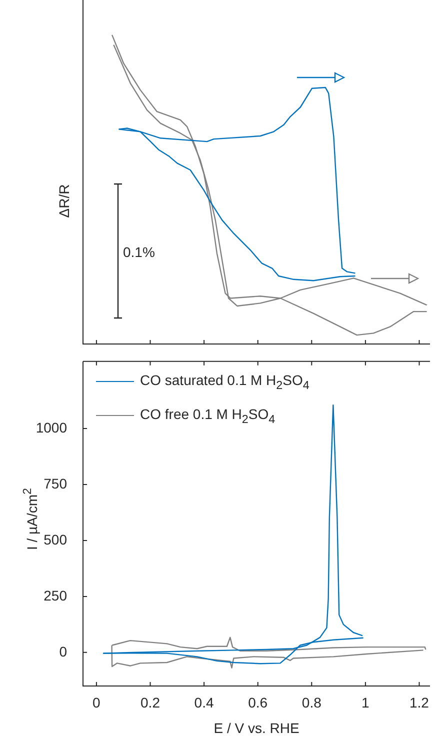 The image size is (441, 736). Describe the element at coordinates (64, 201) in the screenshot. I see `y-axis-title: ΔR/R` at that location.